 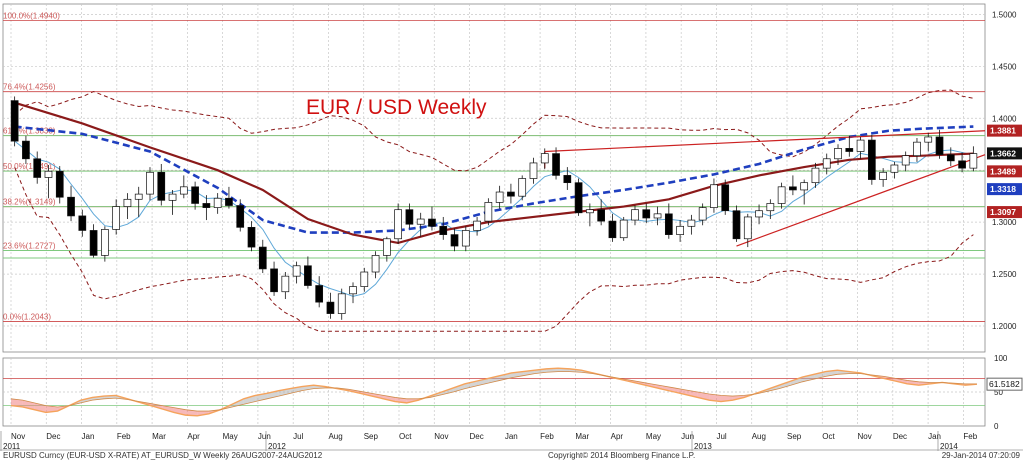 I want to click on oscillator-line, so click(x=494, y=392).